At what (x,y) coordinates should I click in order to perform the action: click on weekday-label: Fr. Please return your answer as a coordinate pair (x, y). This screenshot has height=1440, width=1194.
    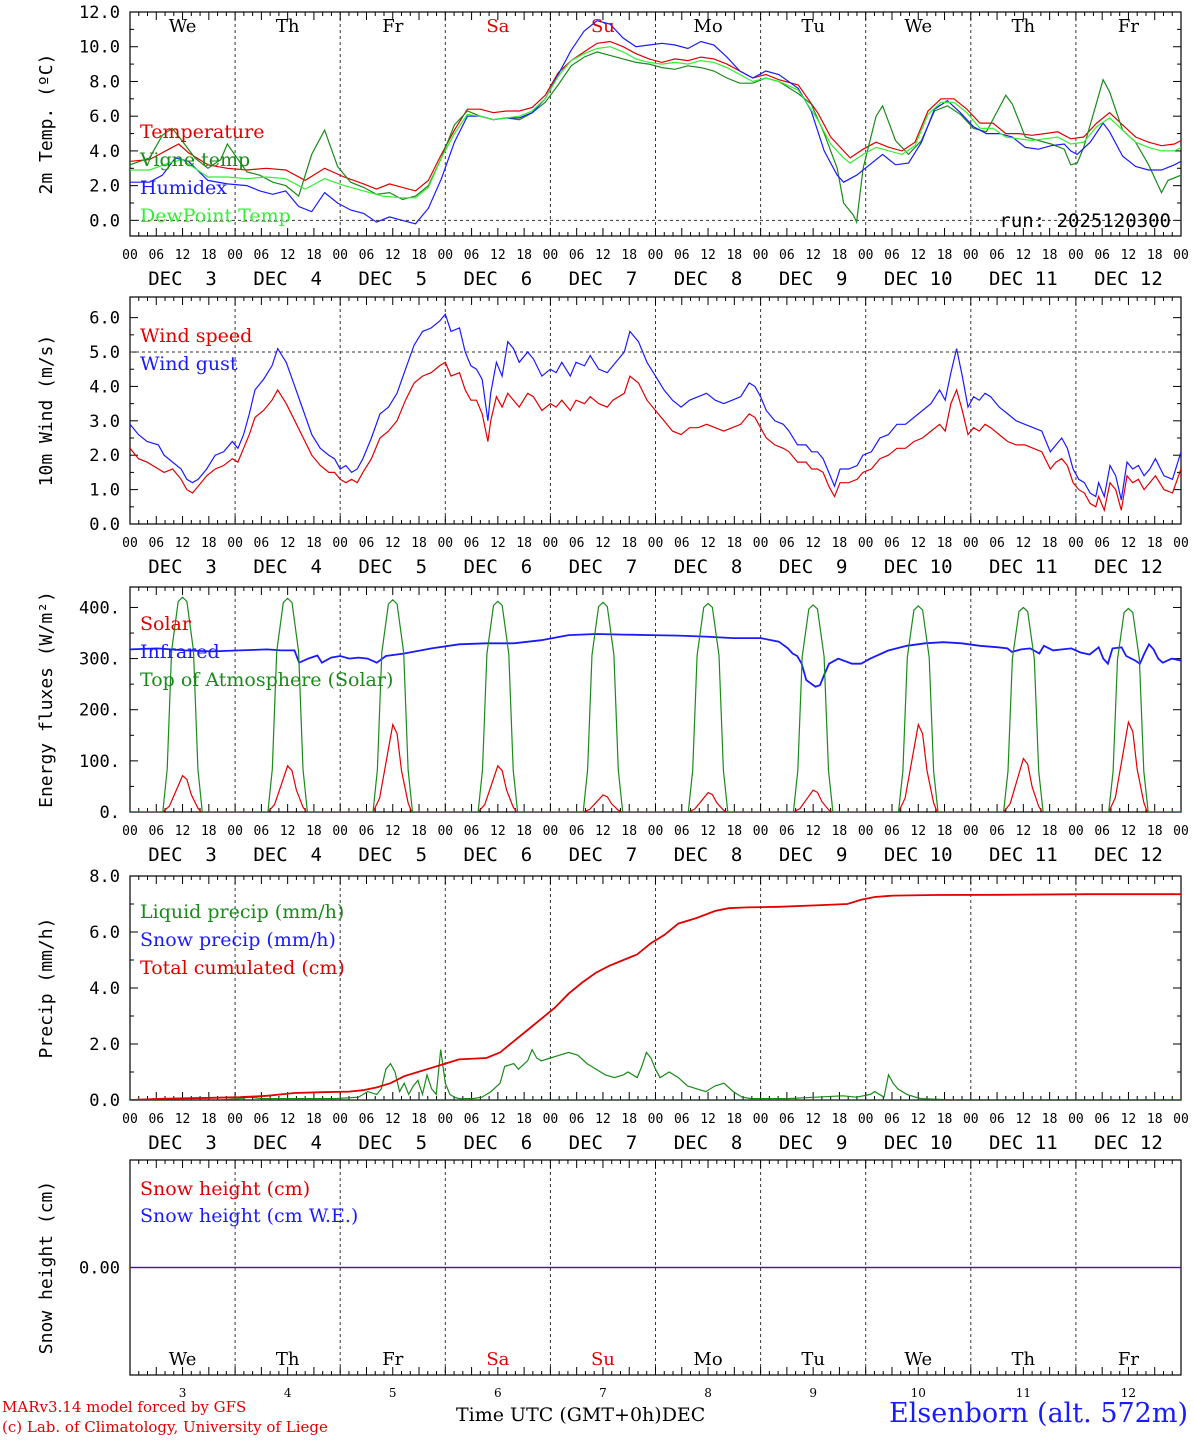
    Looking at the image, I should click on (392, 1359).